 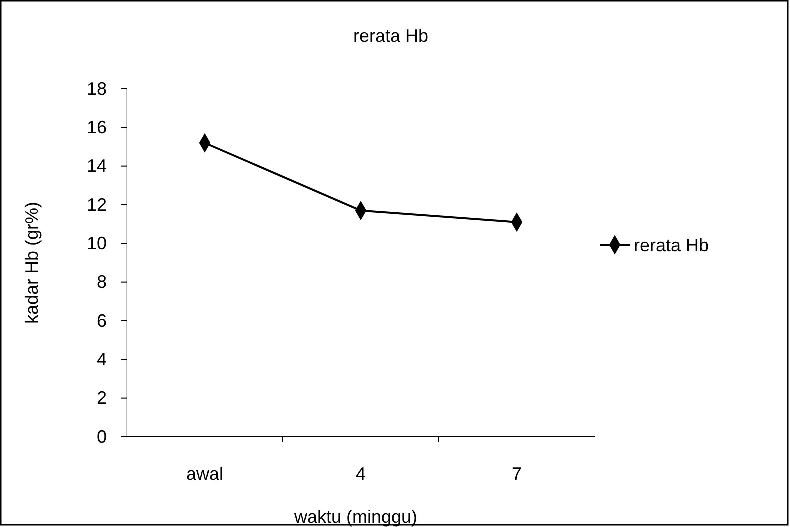 I want to click on y-tick-label: 10, so click(x=96, y=243).